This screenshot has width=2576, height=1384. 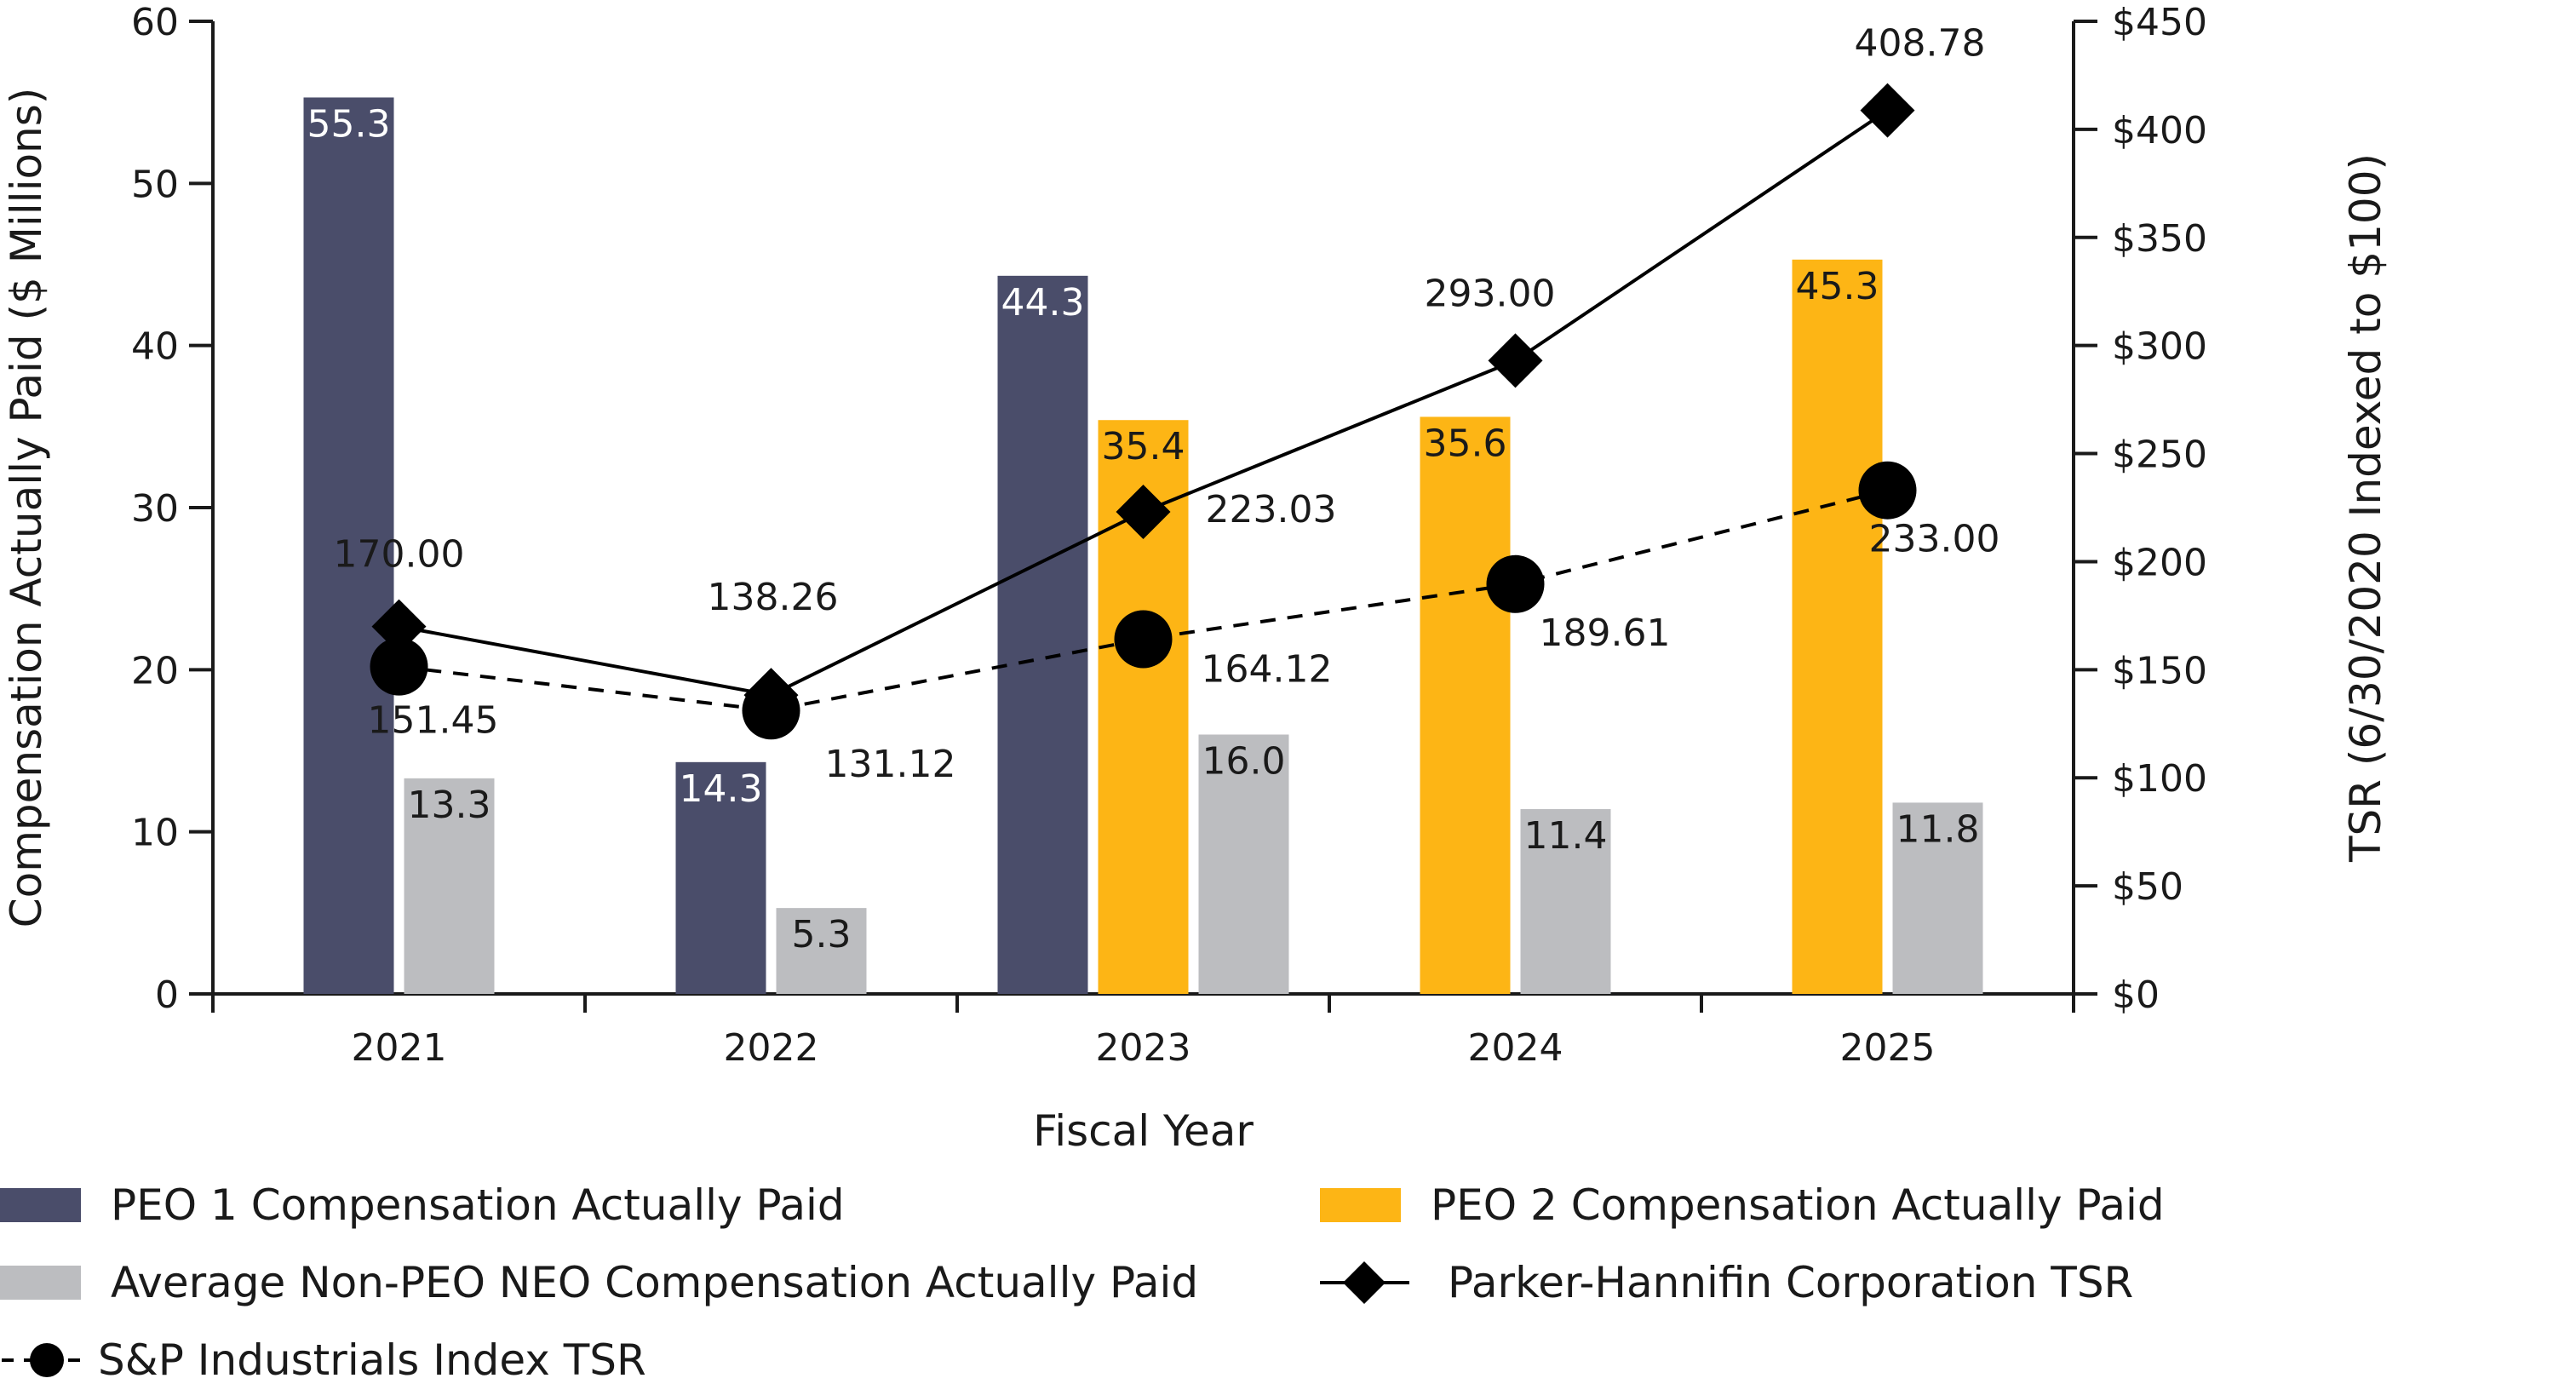 What do you see at coordinates (1515, 1048) in the screenshot?
I see `x-tick-label: 2024` at bounding box center [1515, 1048].